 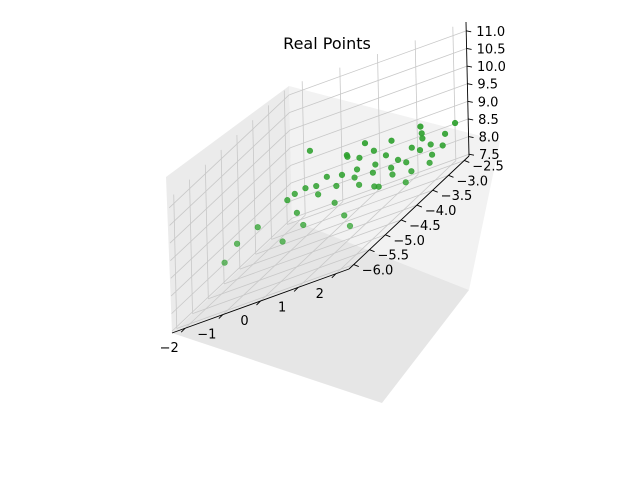 What do you see at coordinates (488, 102) in the screenshot?
I see `z-tick-label: 9.0` at bounding box center [488, 102].